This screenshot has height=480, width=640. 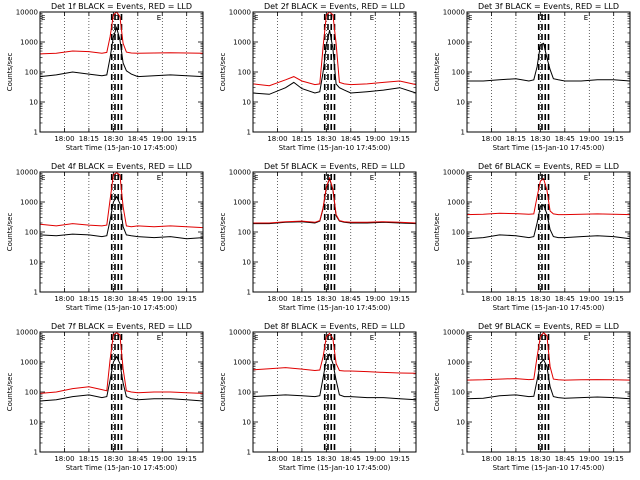 What do you see at coordinates (334, 326) in the screenshot?
I see `panel-title: Det 8f BLACK = Events, RED = LLD` at bounding box center [334, 326].